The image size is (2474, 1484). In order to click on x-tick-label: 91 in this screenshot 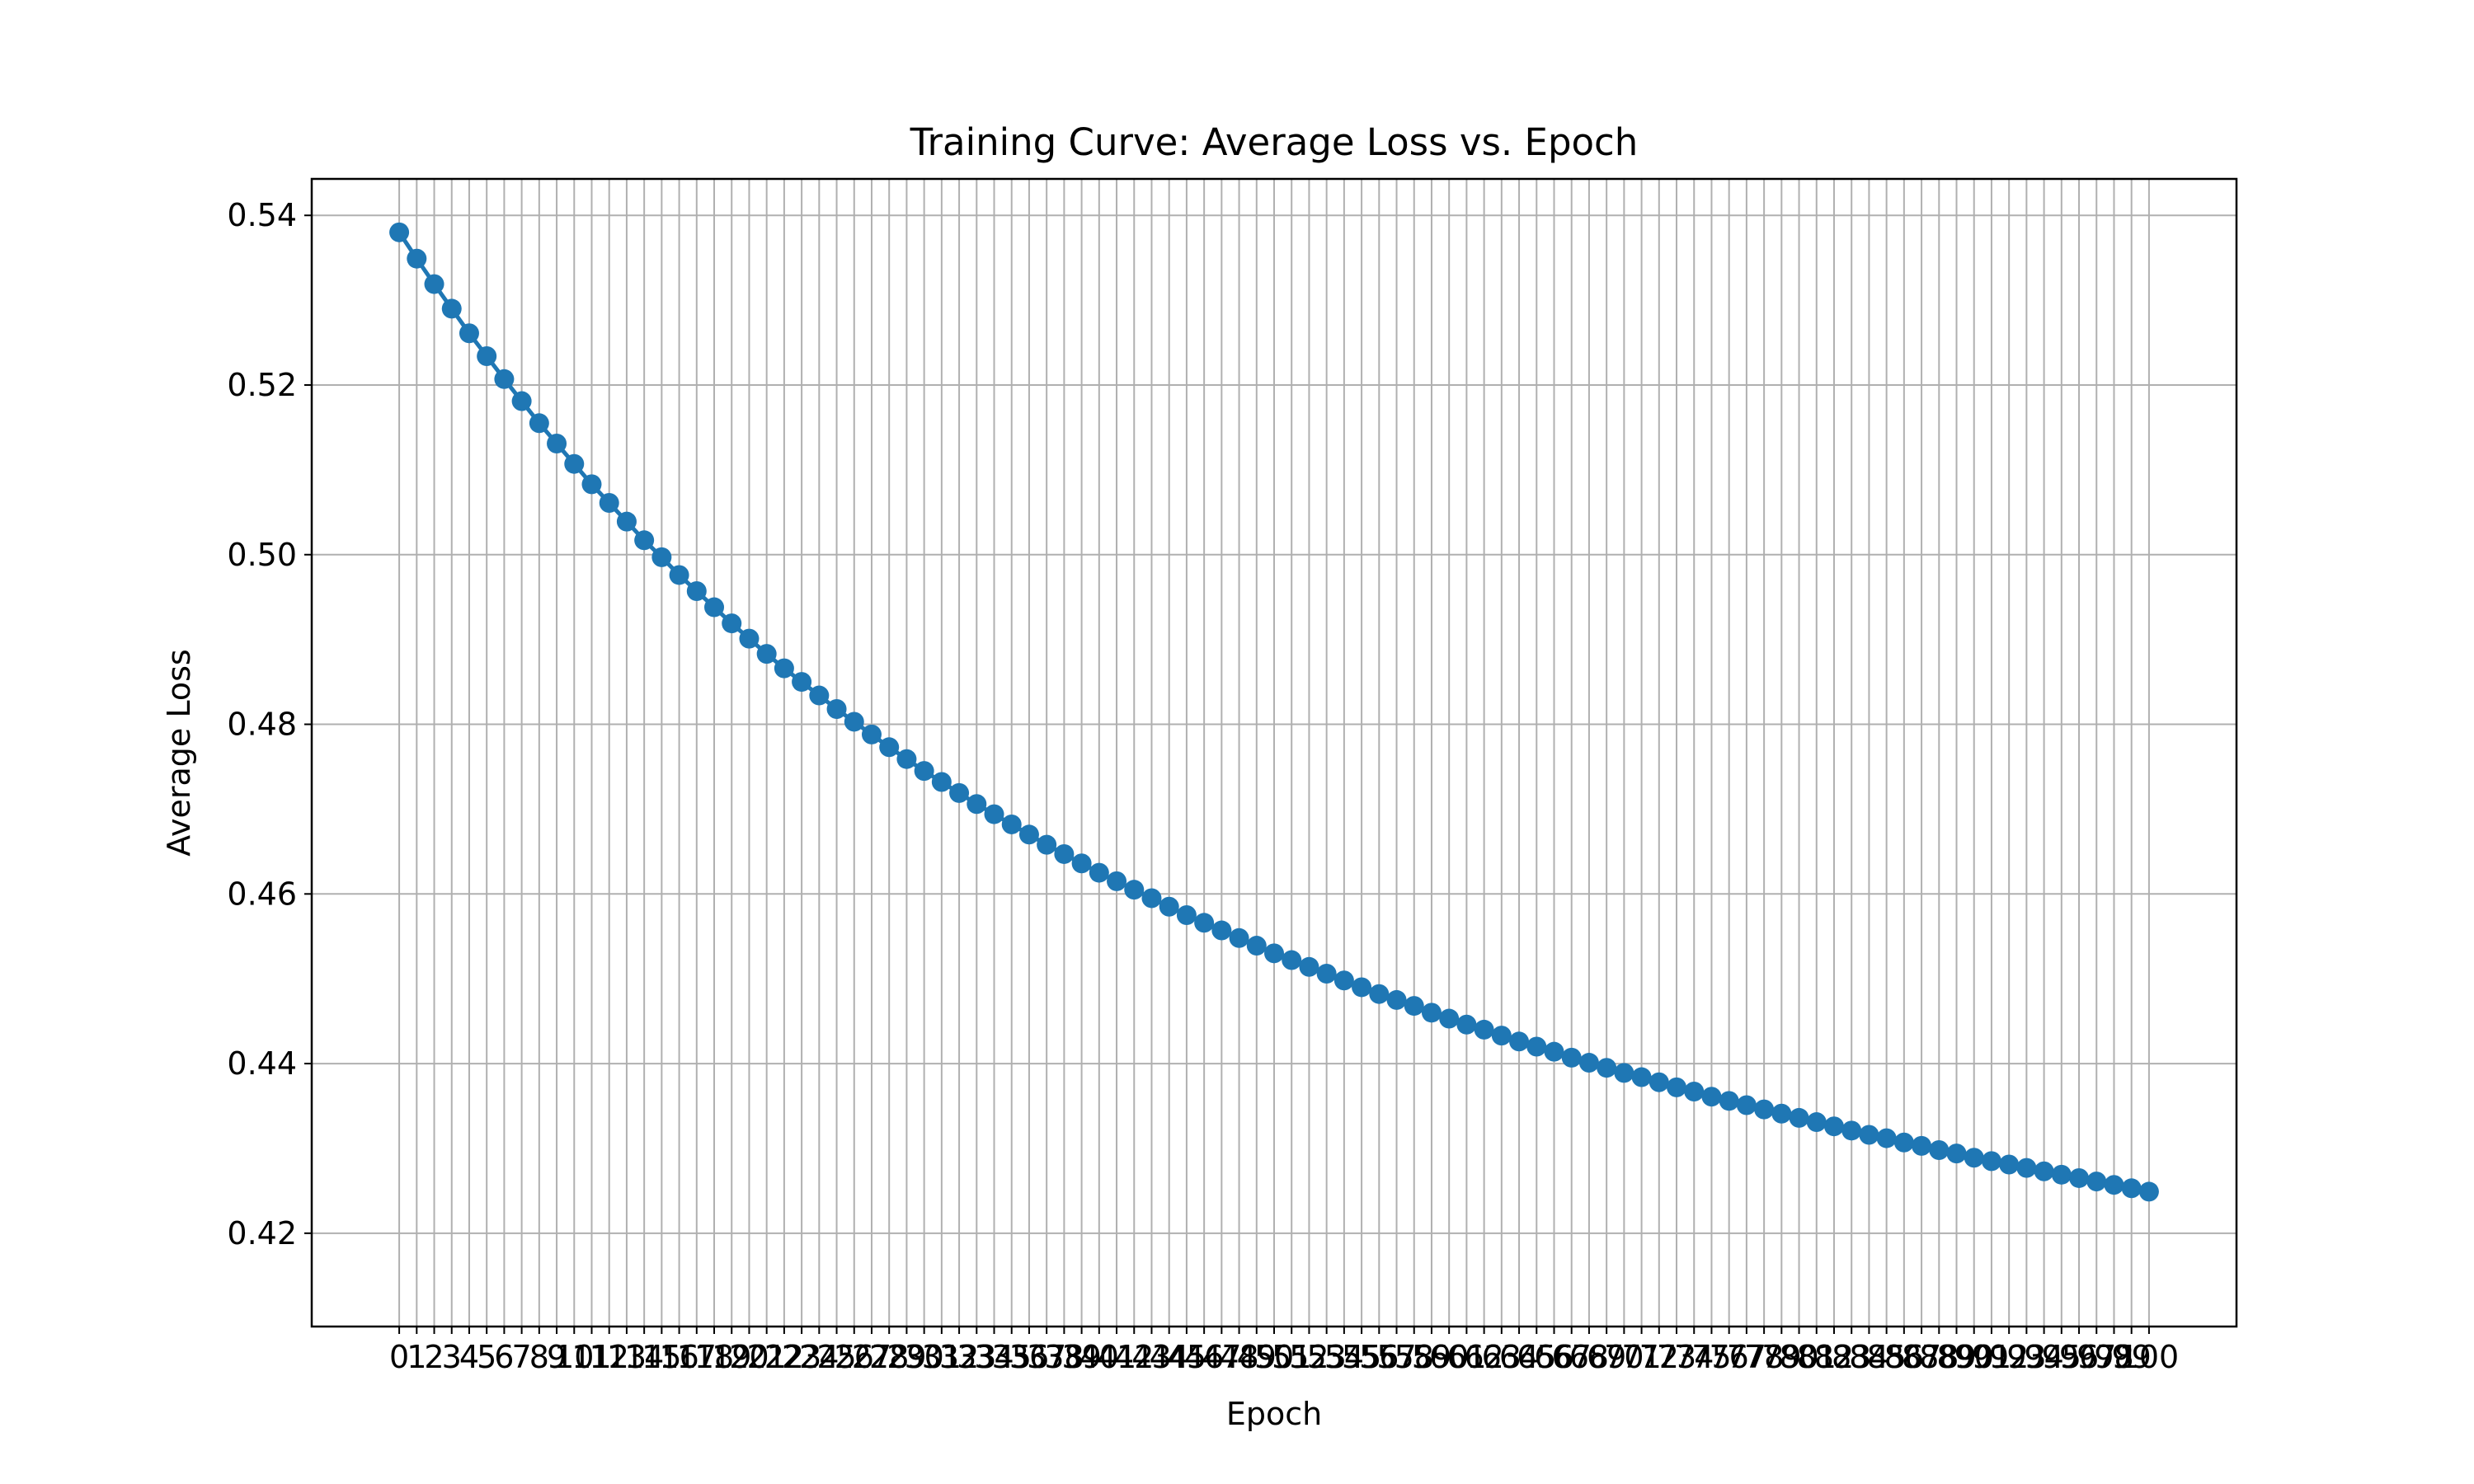, I will do `click(1991, 1357)`.